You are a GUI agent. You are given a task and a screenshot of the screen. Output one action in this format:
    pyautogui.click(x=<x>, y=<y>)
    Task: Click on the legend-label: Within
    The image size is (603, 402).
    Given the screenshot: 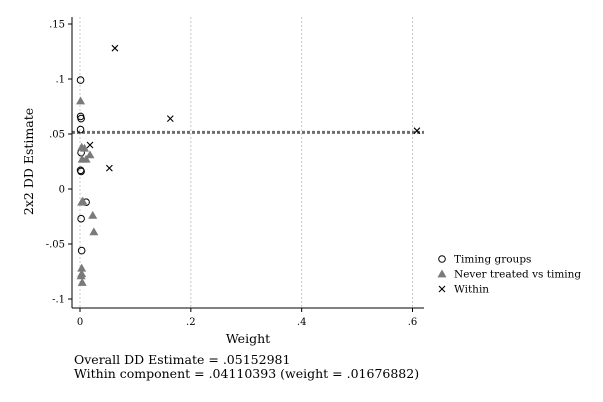 What is the action you would take?
    pyautogui.click(x=471, y=290)
    